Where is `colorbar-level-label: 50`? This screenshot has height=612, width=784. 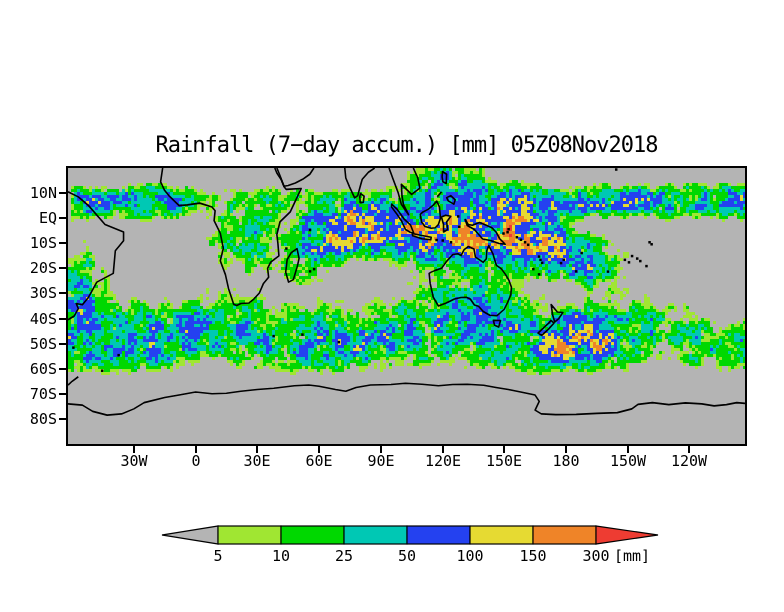 colorbar-level-label: 50 is located at coordinates (407, 556).